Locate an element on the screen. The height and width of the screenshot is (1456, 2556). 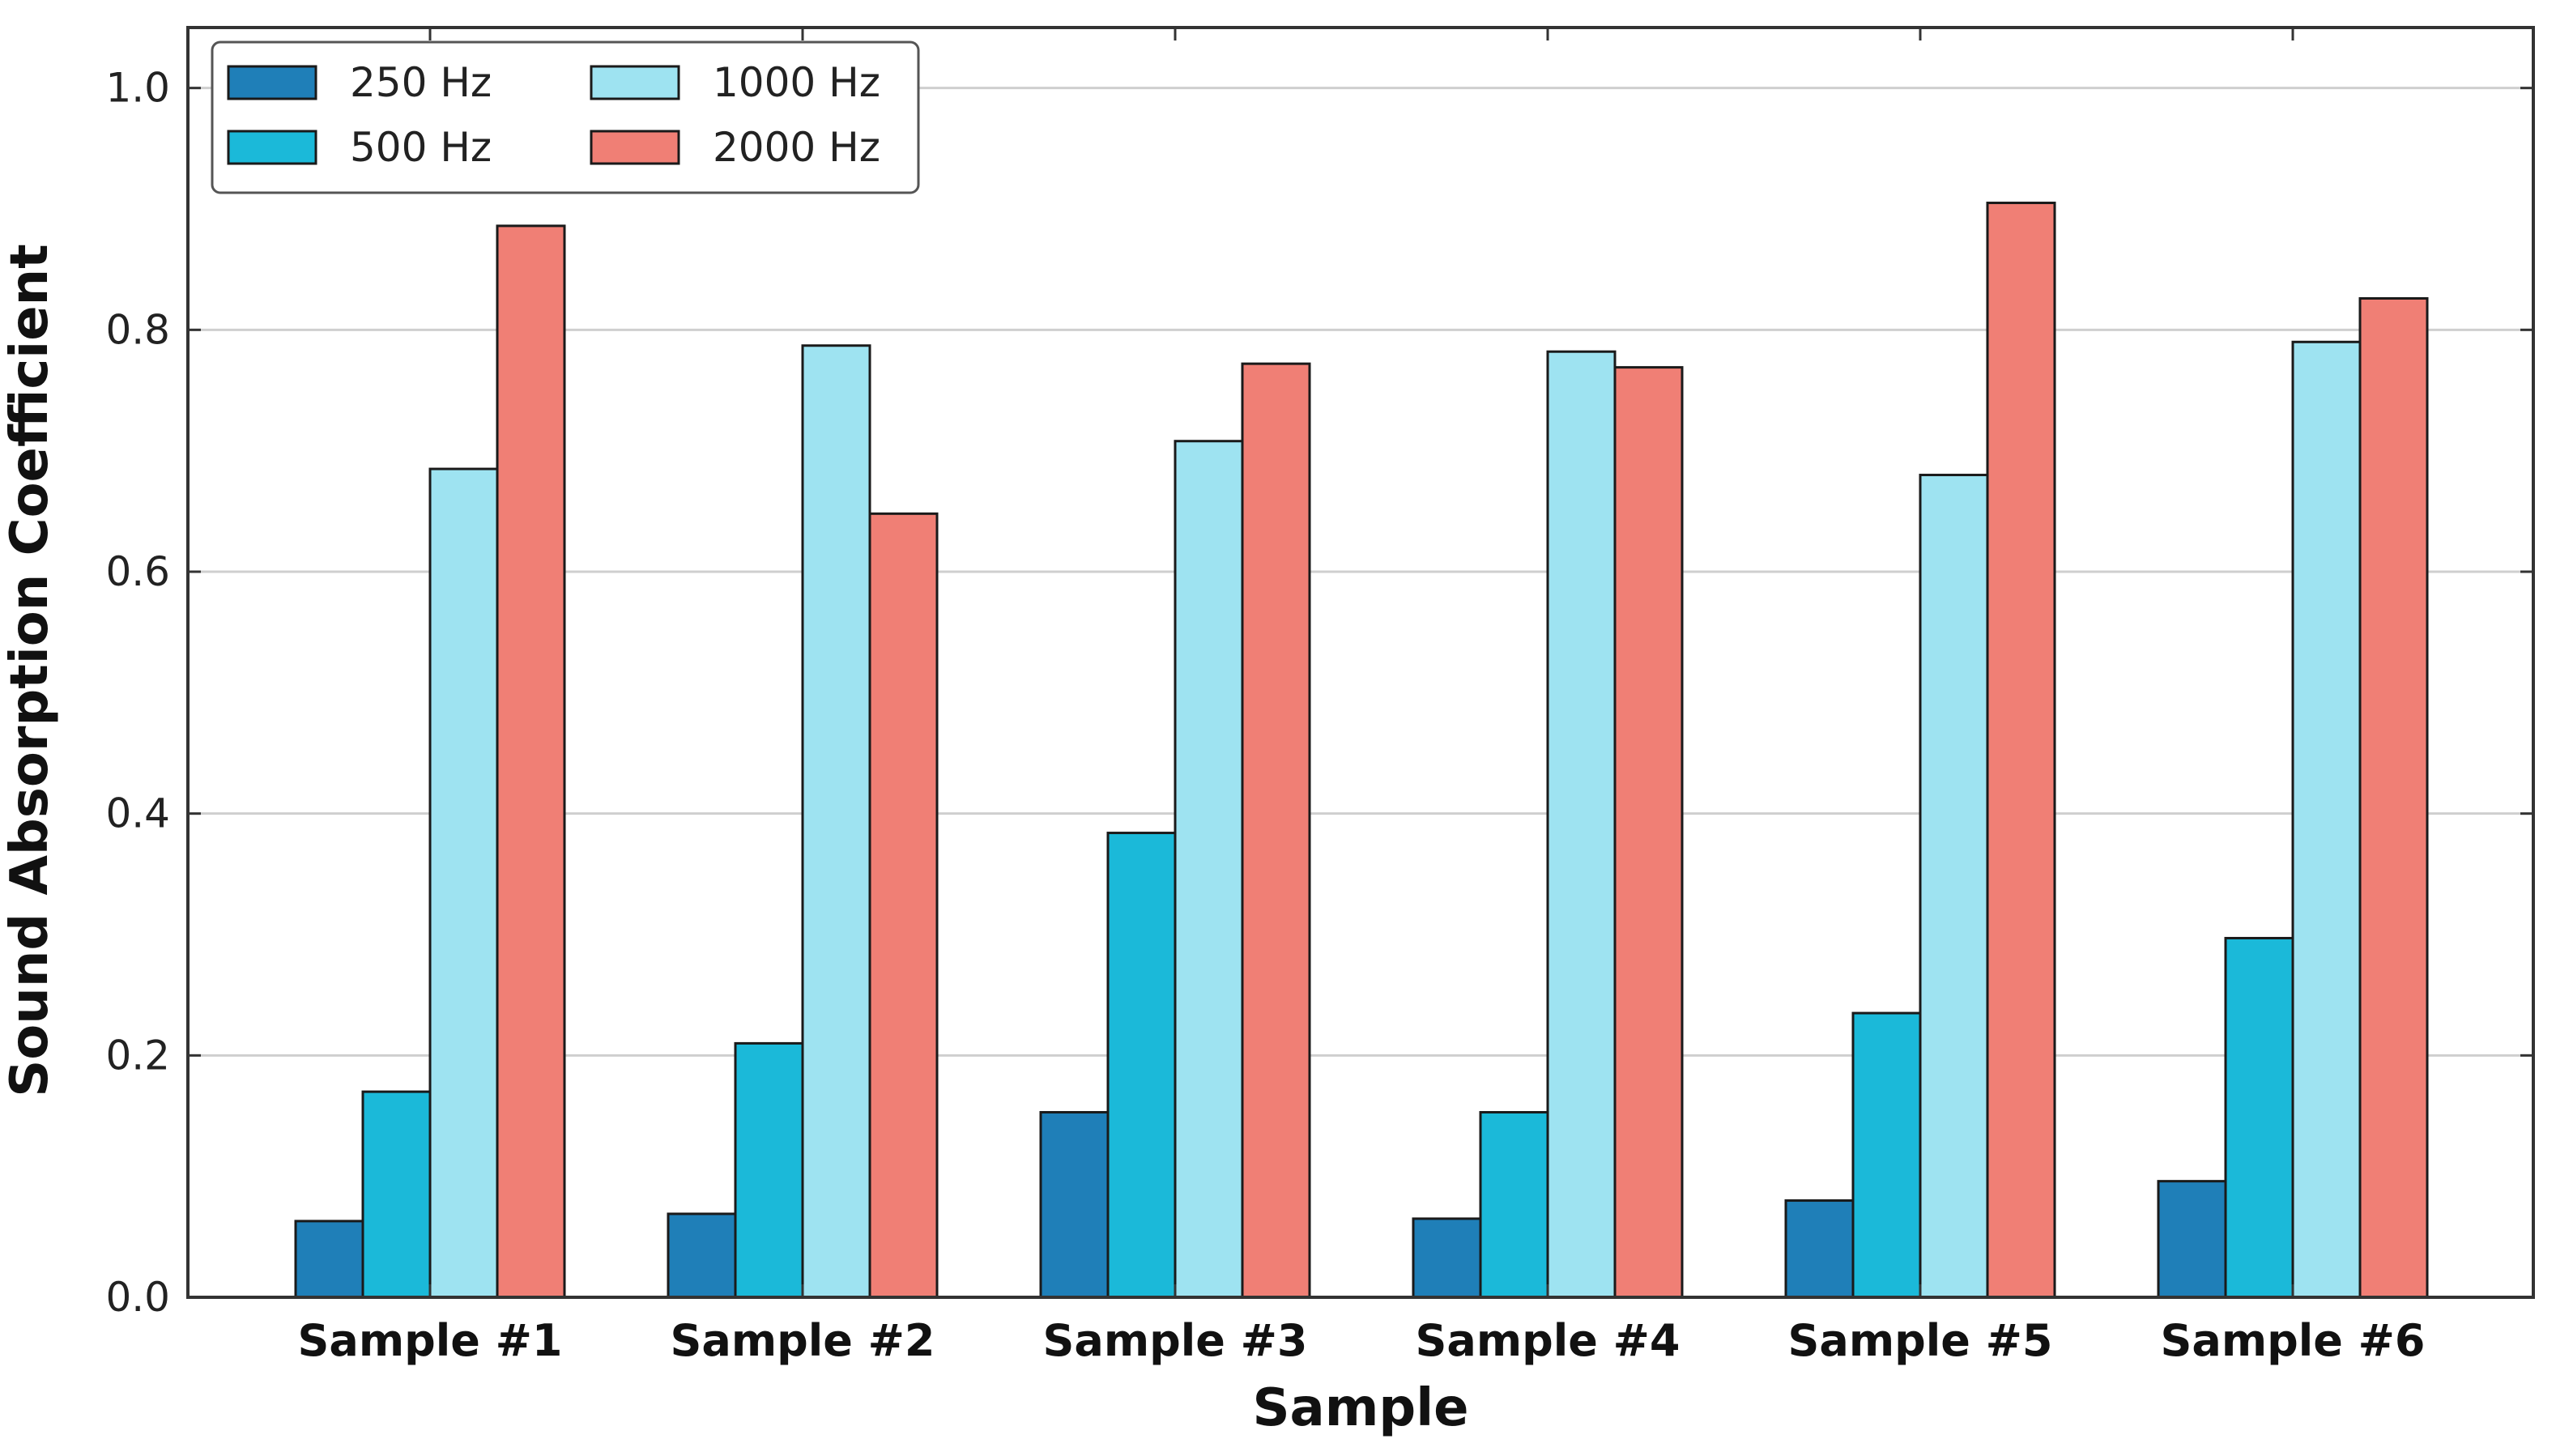
x-axis-title: Sample is located at coordinates (1360, 1408).